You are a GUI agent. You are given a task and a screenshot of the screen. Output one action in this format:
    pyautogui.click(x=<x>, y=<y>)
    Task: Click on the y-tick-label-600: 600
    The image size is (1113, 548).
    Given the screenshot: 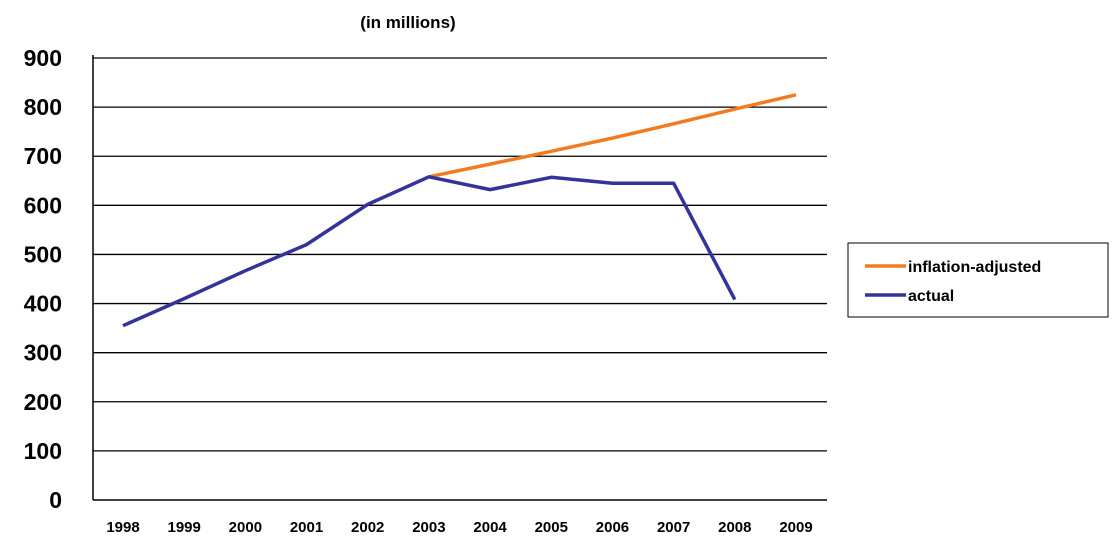 What is the action you would take?
    pyautogui.click(x=43, y=205)
    